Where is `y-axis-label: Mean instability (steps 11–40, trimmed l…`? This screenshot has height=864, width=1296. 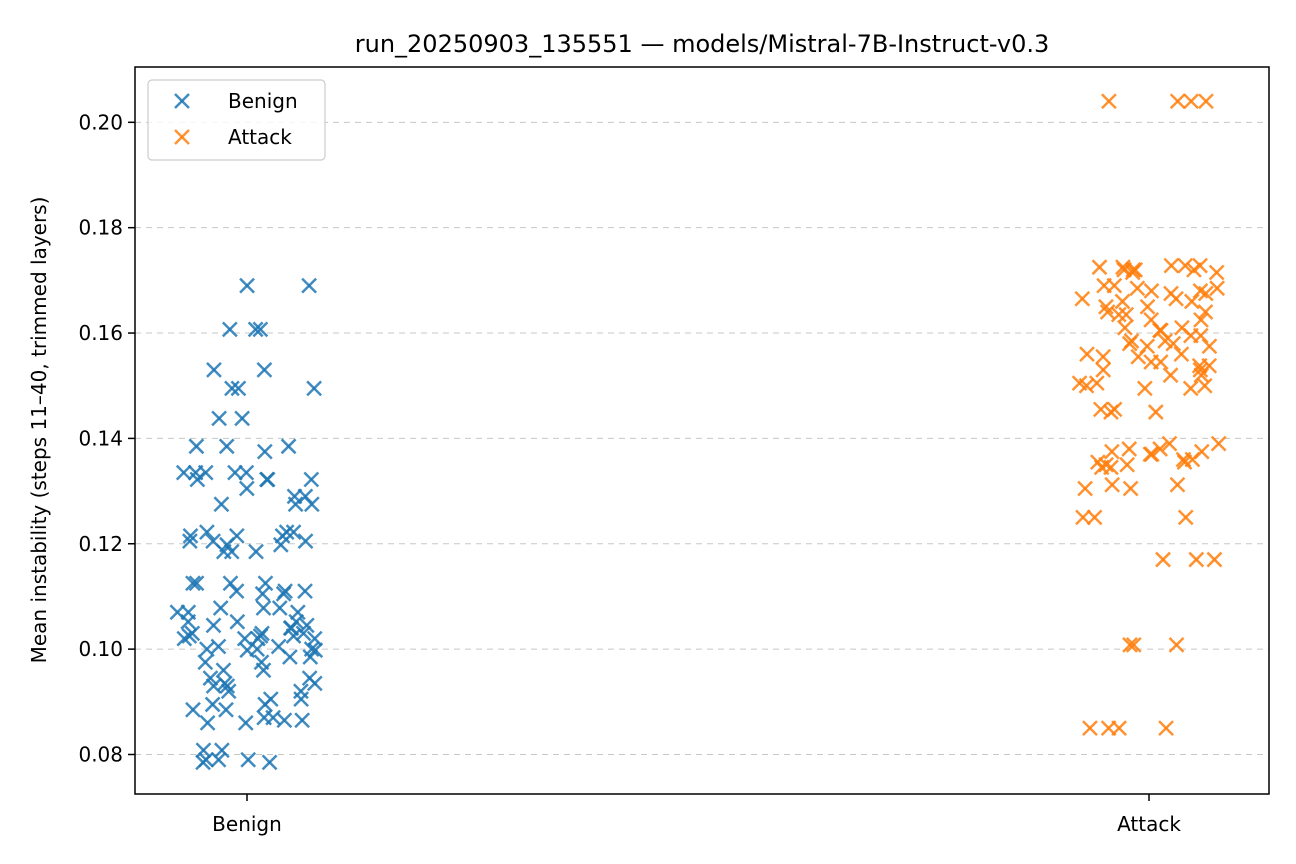 y-axis-label: Mean instability (steps 11–40, trimmed l… is located at coordinates (39, 430).